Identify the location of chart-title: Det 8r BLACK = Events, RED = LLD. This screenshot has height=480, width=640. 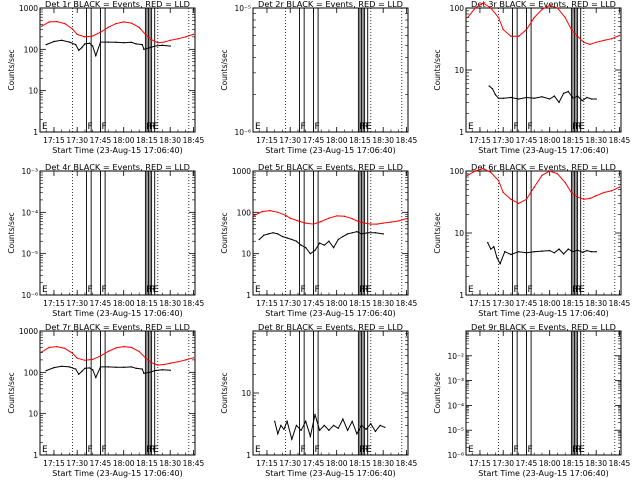
(330, 327).